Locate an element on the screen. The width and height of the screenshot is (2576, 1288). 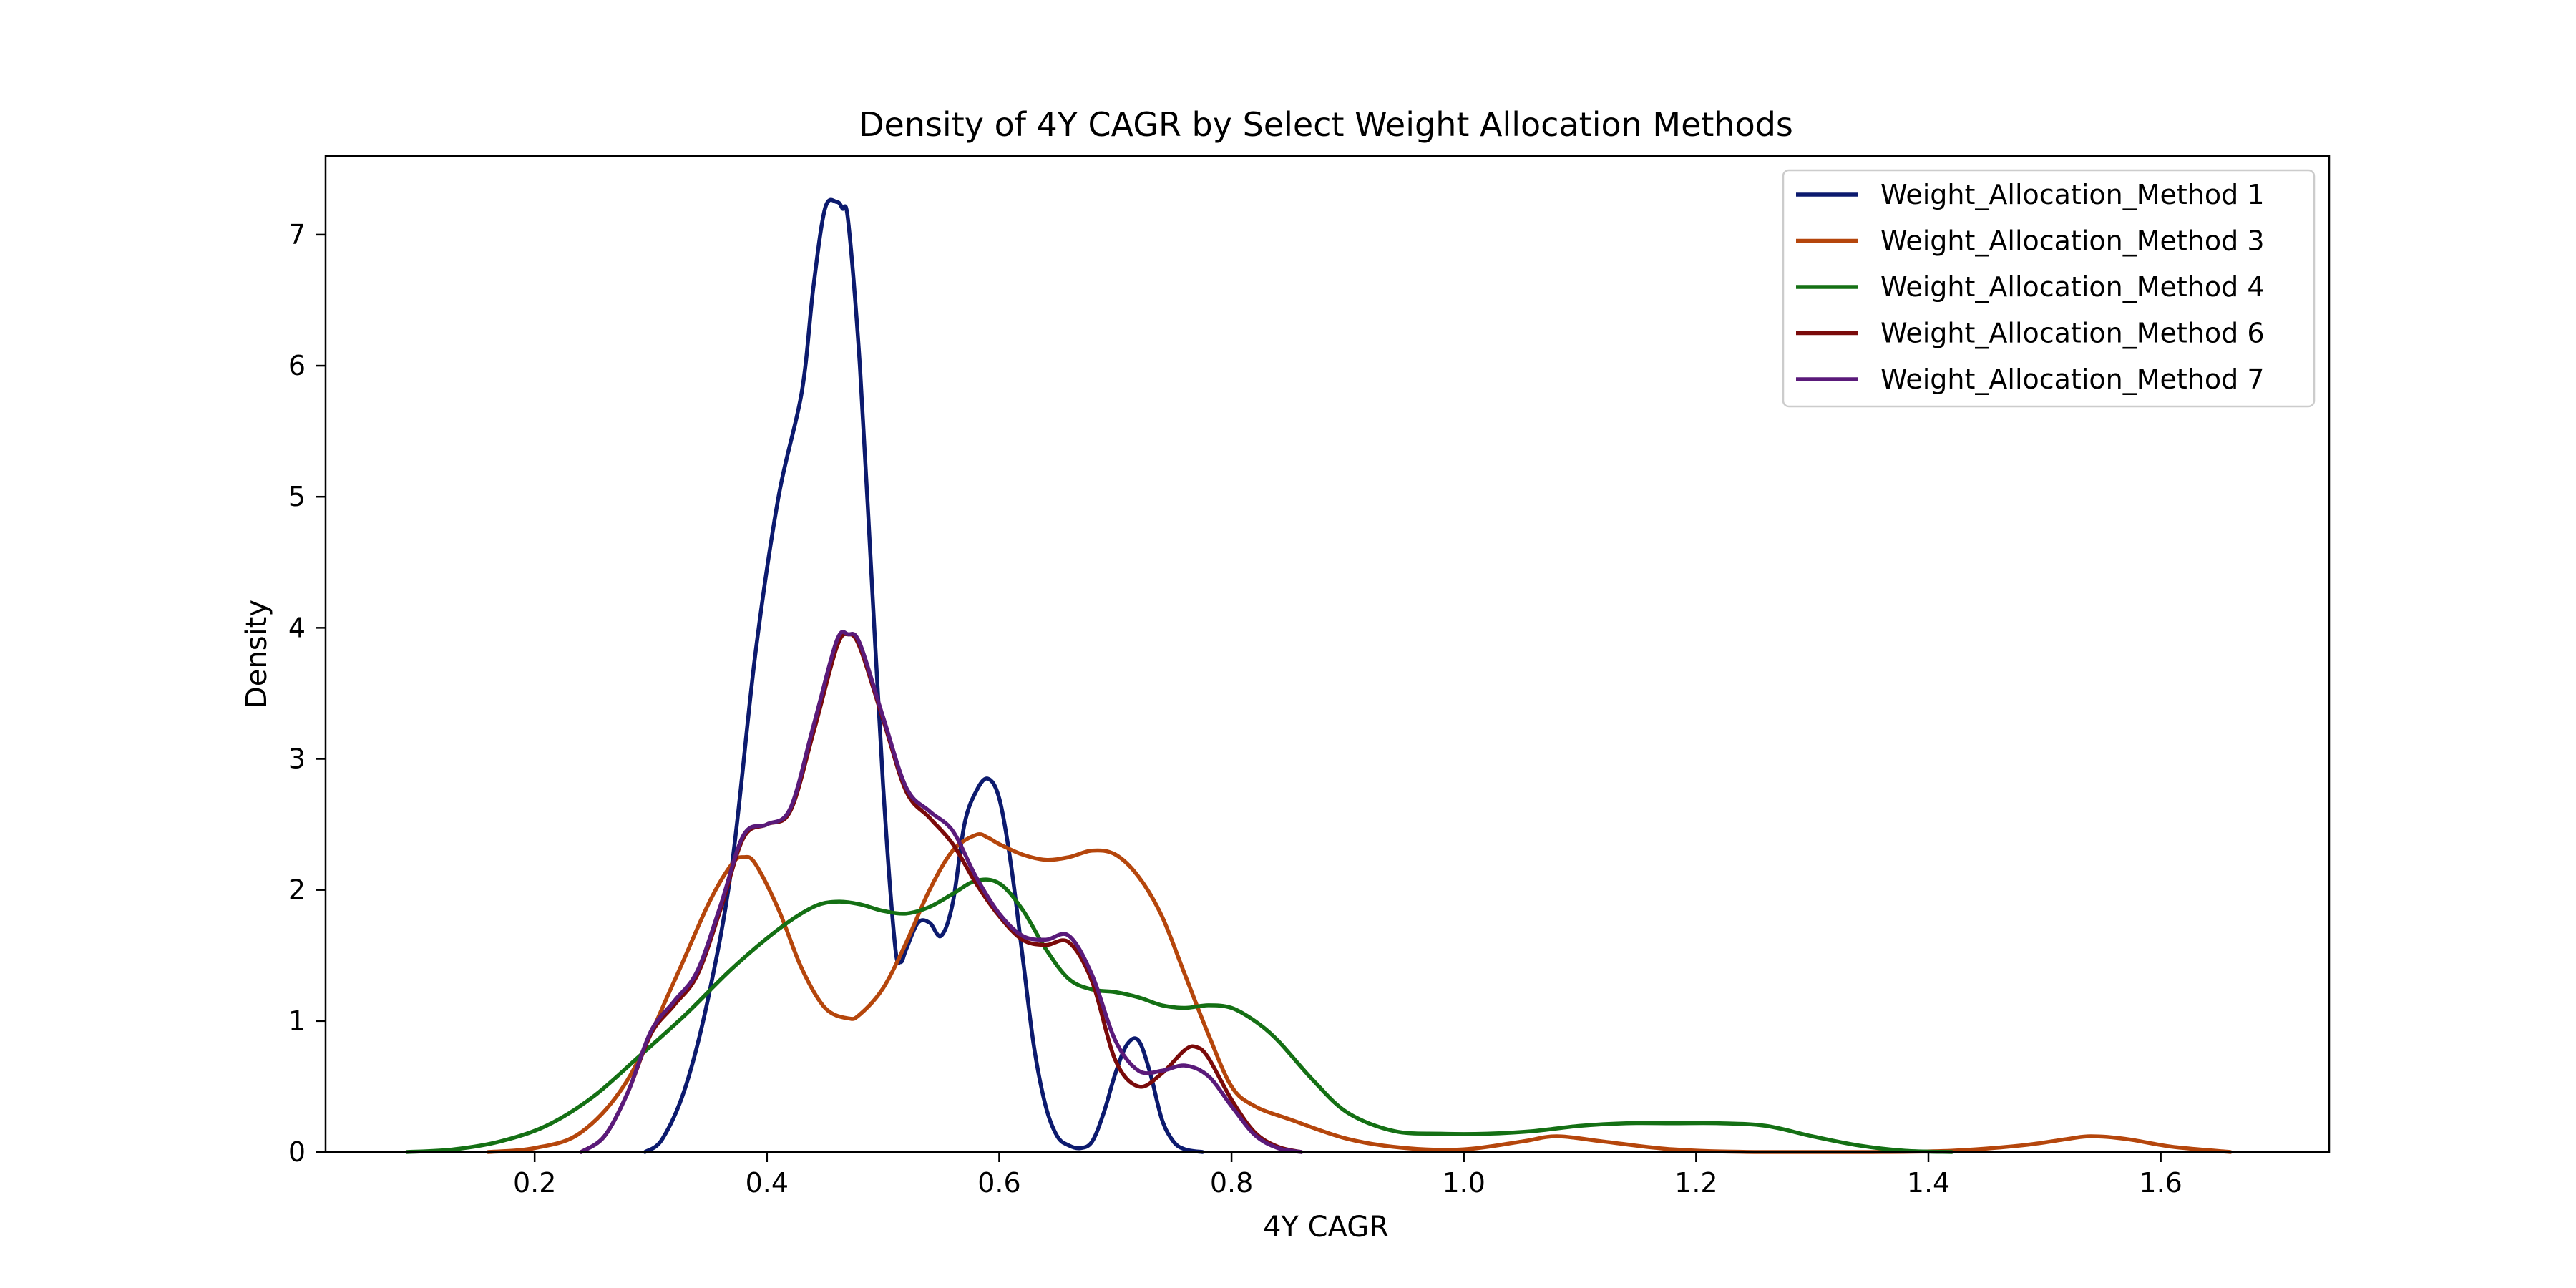
x-tick-label: 0.6 is located at coordinates (998, 1183).